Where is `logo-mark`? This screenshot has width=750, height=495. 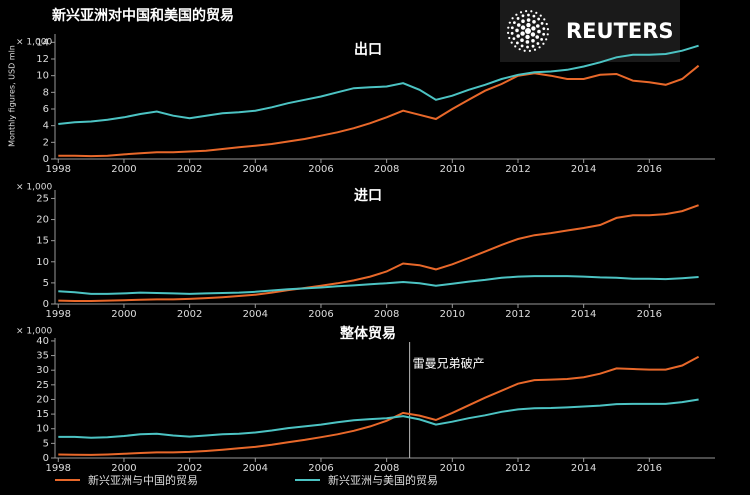
logo-mark is located at coordinates (528, 31).